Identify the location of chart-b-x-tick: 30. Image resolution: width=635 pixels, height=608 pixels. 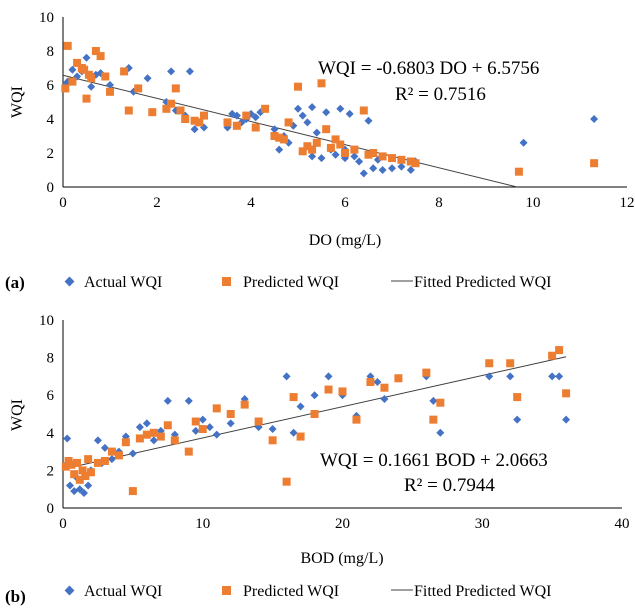
(482, 524).